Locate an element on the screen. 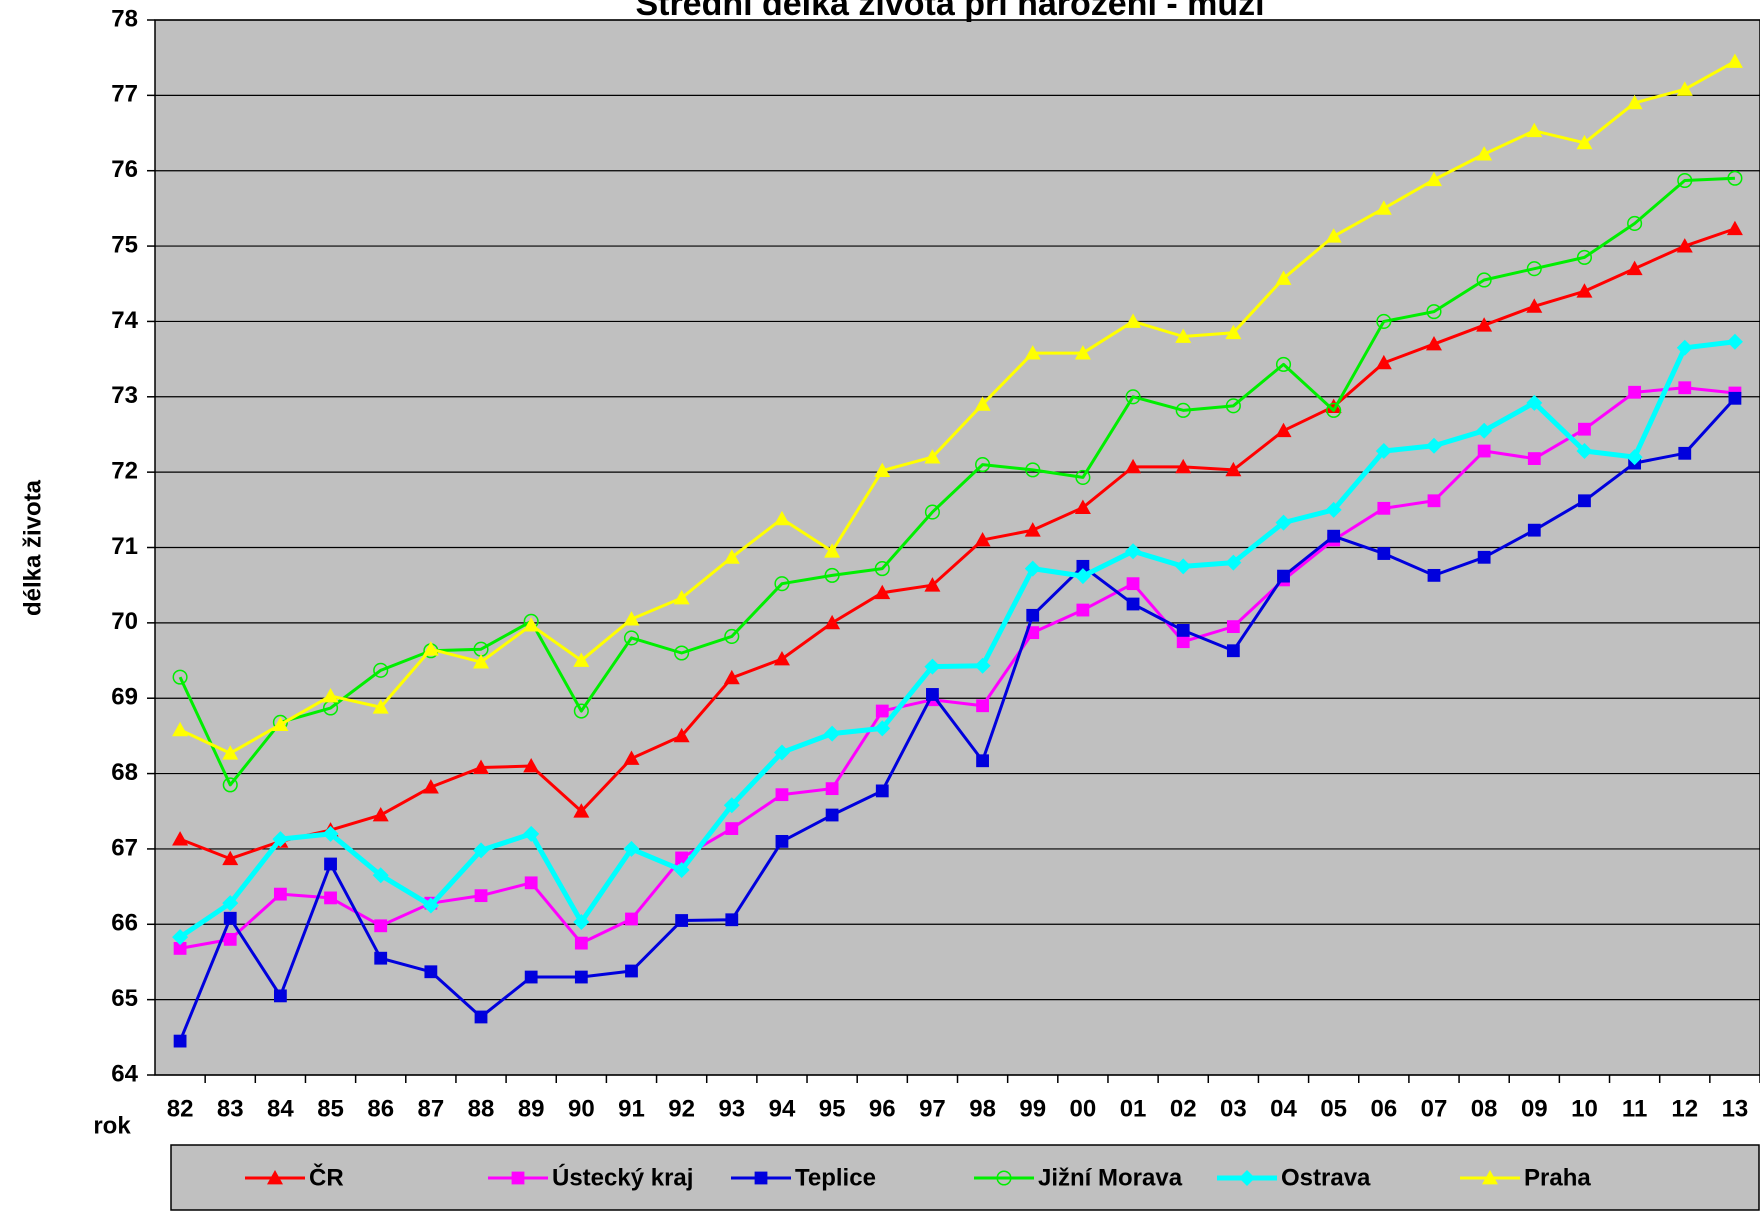 This screenshot has height=1211, width=1760. x-tick-label: 12 is located at coordinates (1684, 1108).